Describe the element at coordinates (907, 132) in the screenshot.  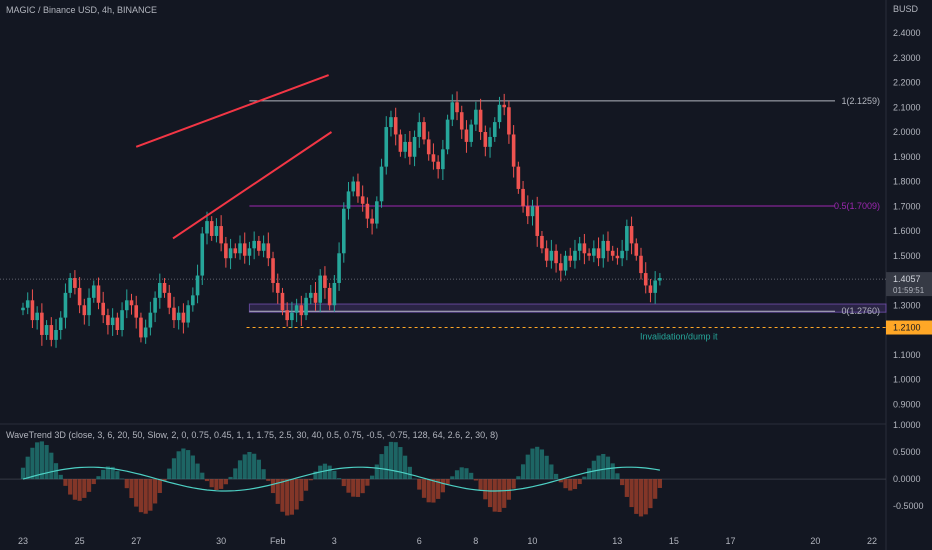
I see `y-tick-label: 2.0000` at that location.